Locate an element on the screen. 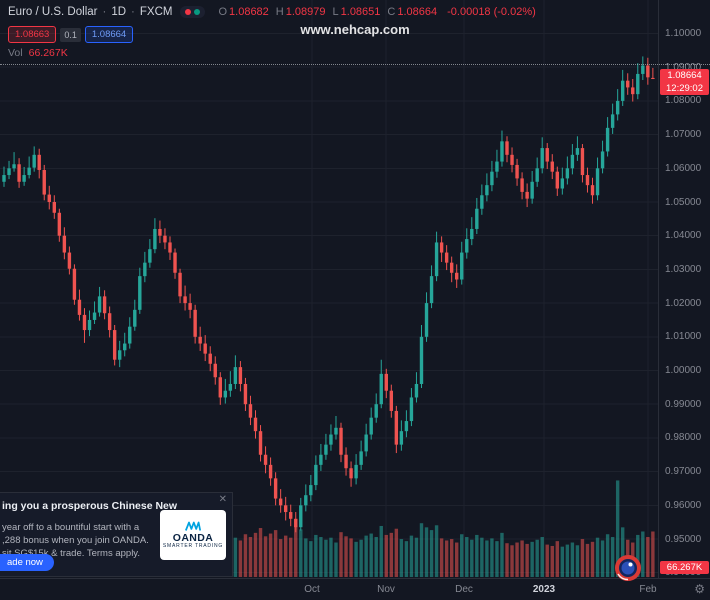 The width and height of the screenshot is (710, 600). oanda-icon is located at coordinates (193, 526).